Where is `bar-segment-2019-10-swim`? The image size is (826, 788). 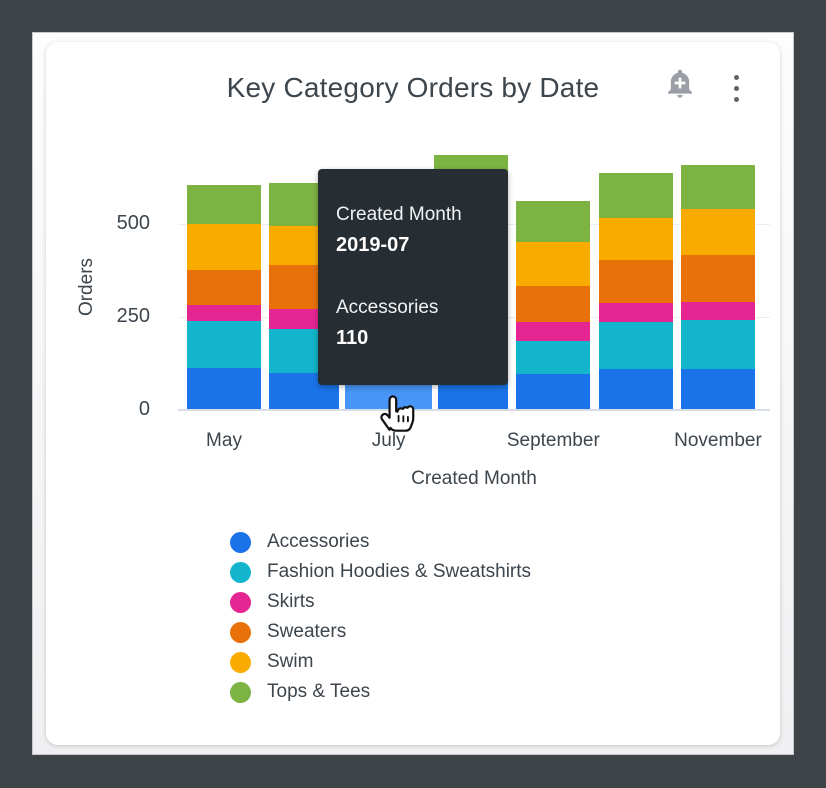 bar-segment-2019-10-swim is located at coordinates (635, 239).